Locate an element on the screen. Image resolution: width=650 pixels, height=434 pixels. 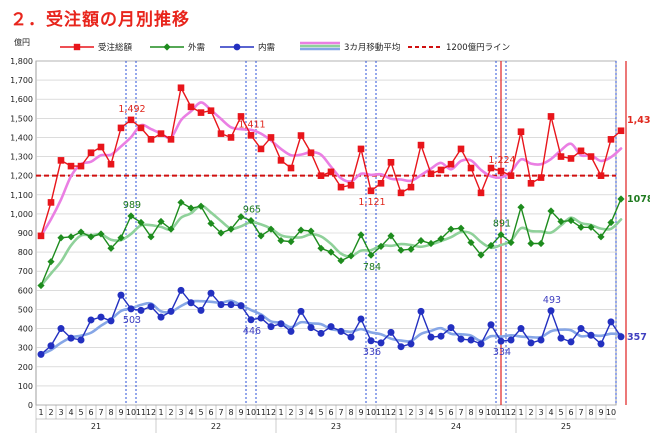
y-tick-label: 400 is located at coordinates (25, 329).